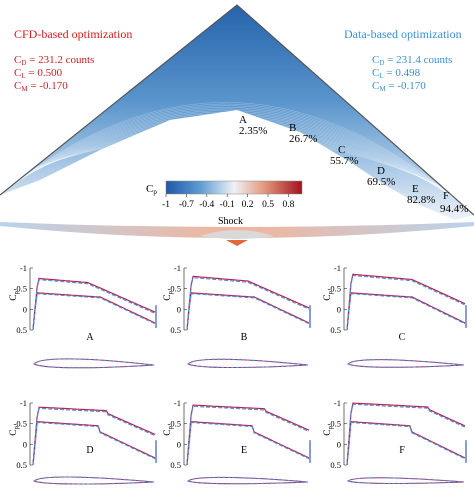 This screenshot has width=474, height=494. I want to click on cp-panel-e: -1 -0.5 0 0.5 Cp E, so click(237, 441).